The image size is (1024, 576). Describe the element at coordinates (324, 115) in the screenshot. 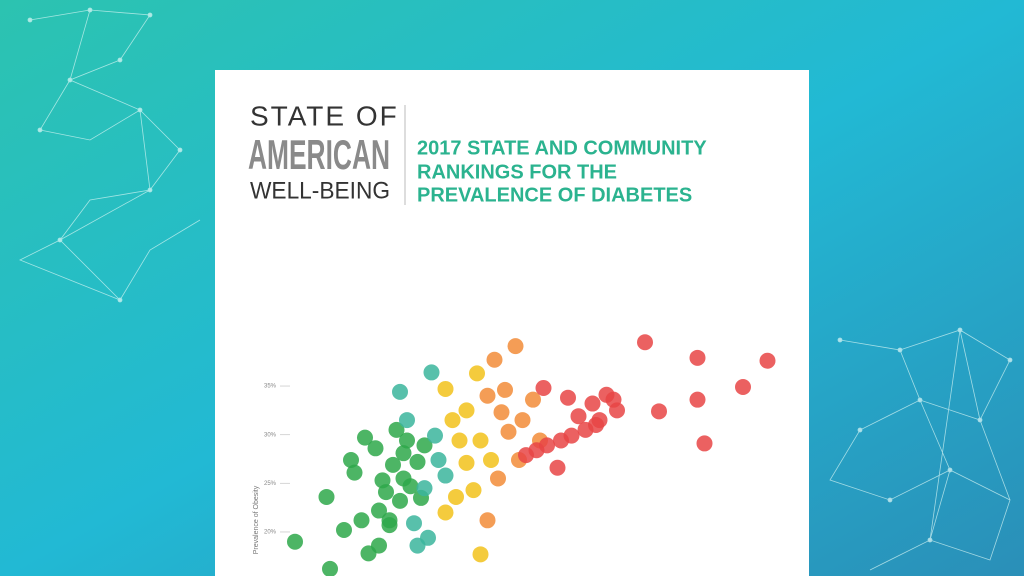

I see `brand-line: STATE OF` at that location.